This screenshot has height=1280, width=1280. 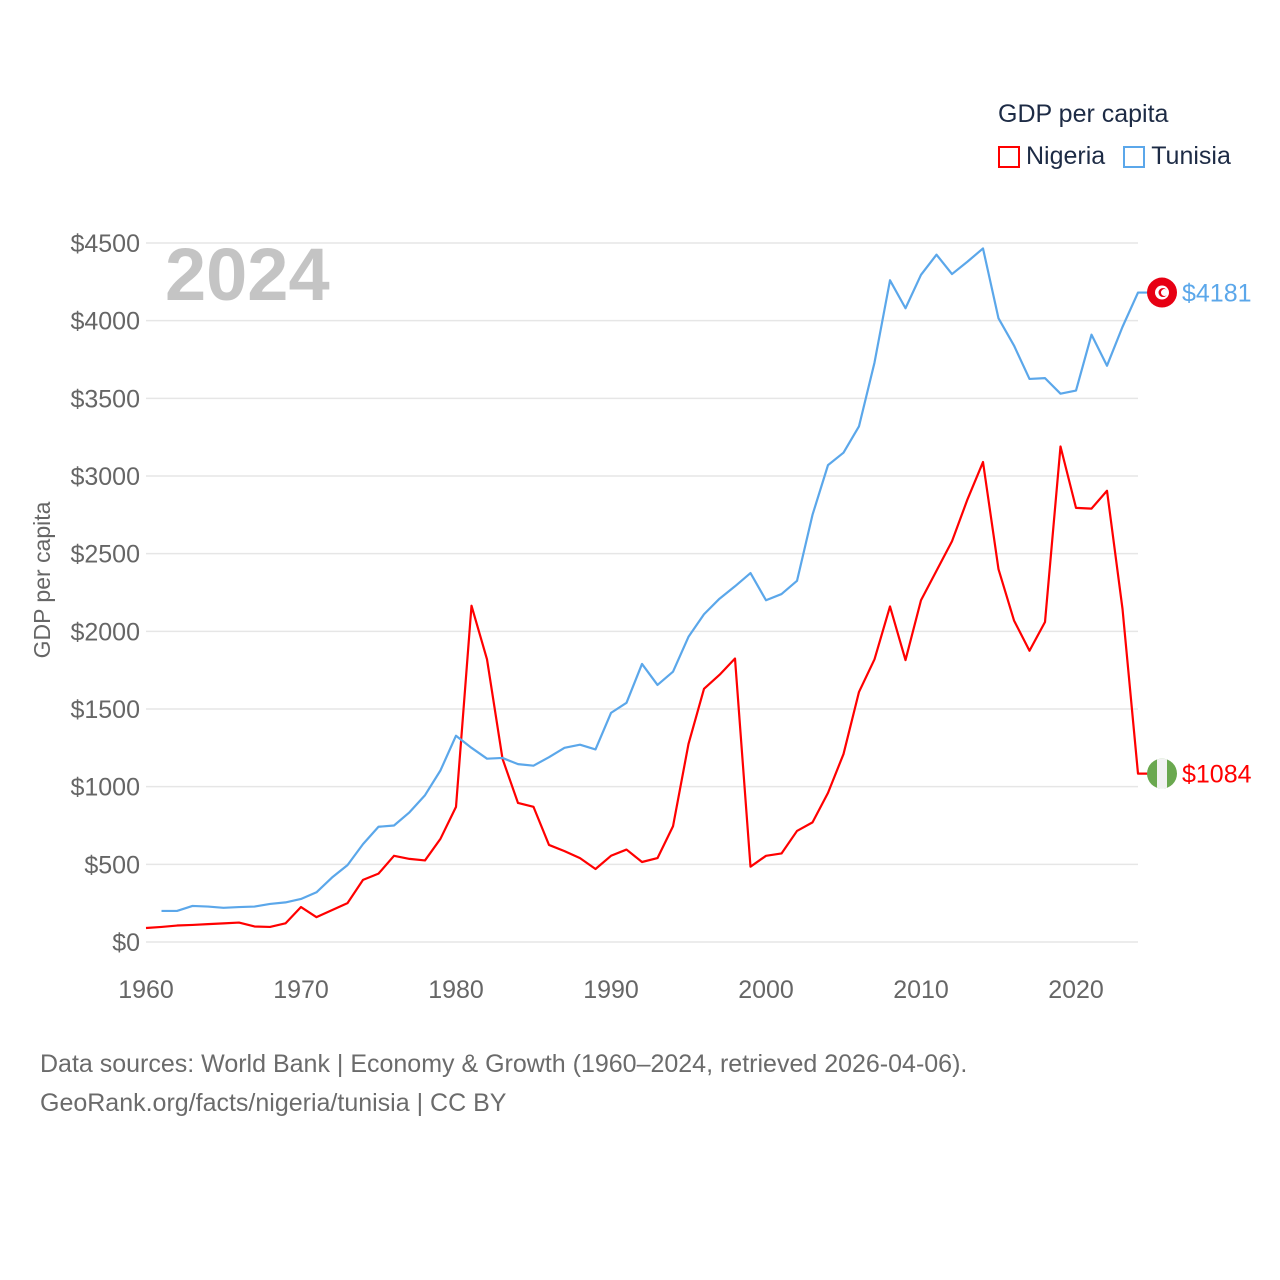 I want to click on y-tick-label: $4000, so click(x=105, y=322).